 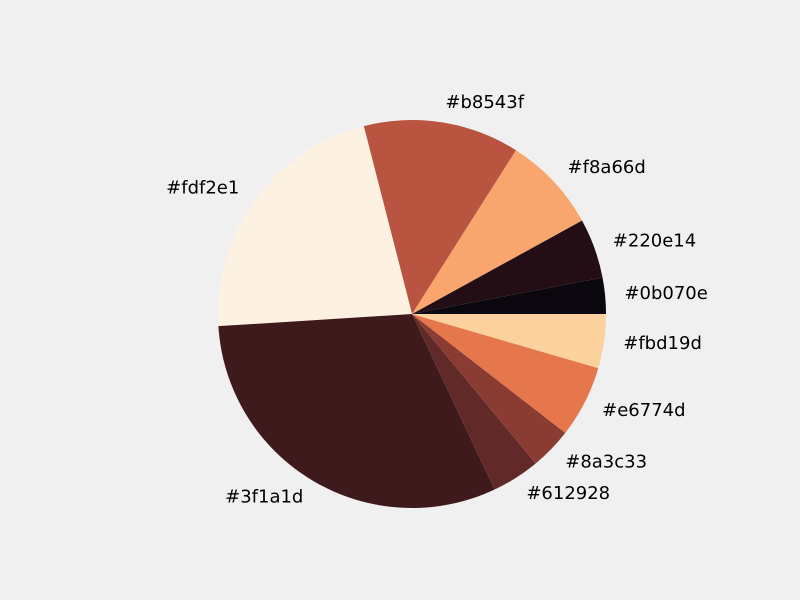 What do you see at coordinates (643, 410) in the screenshot?
I see `slice-label: #e6774d` at bounding box center [643, 410].